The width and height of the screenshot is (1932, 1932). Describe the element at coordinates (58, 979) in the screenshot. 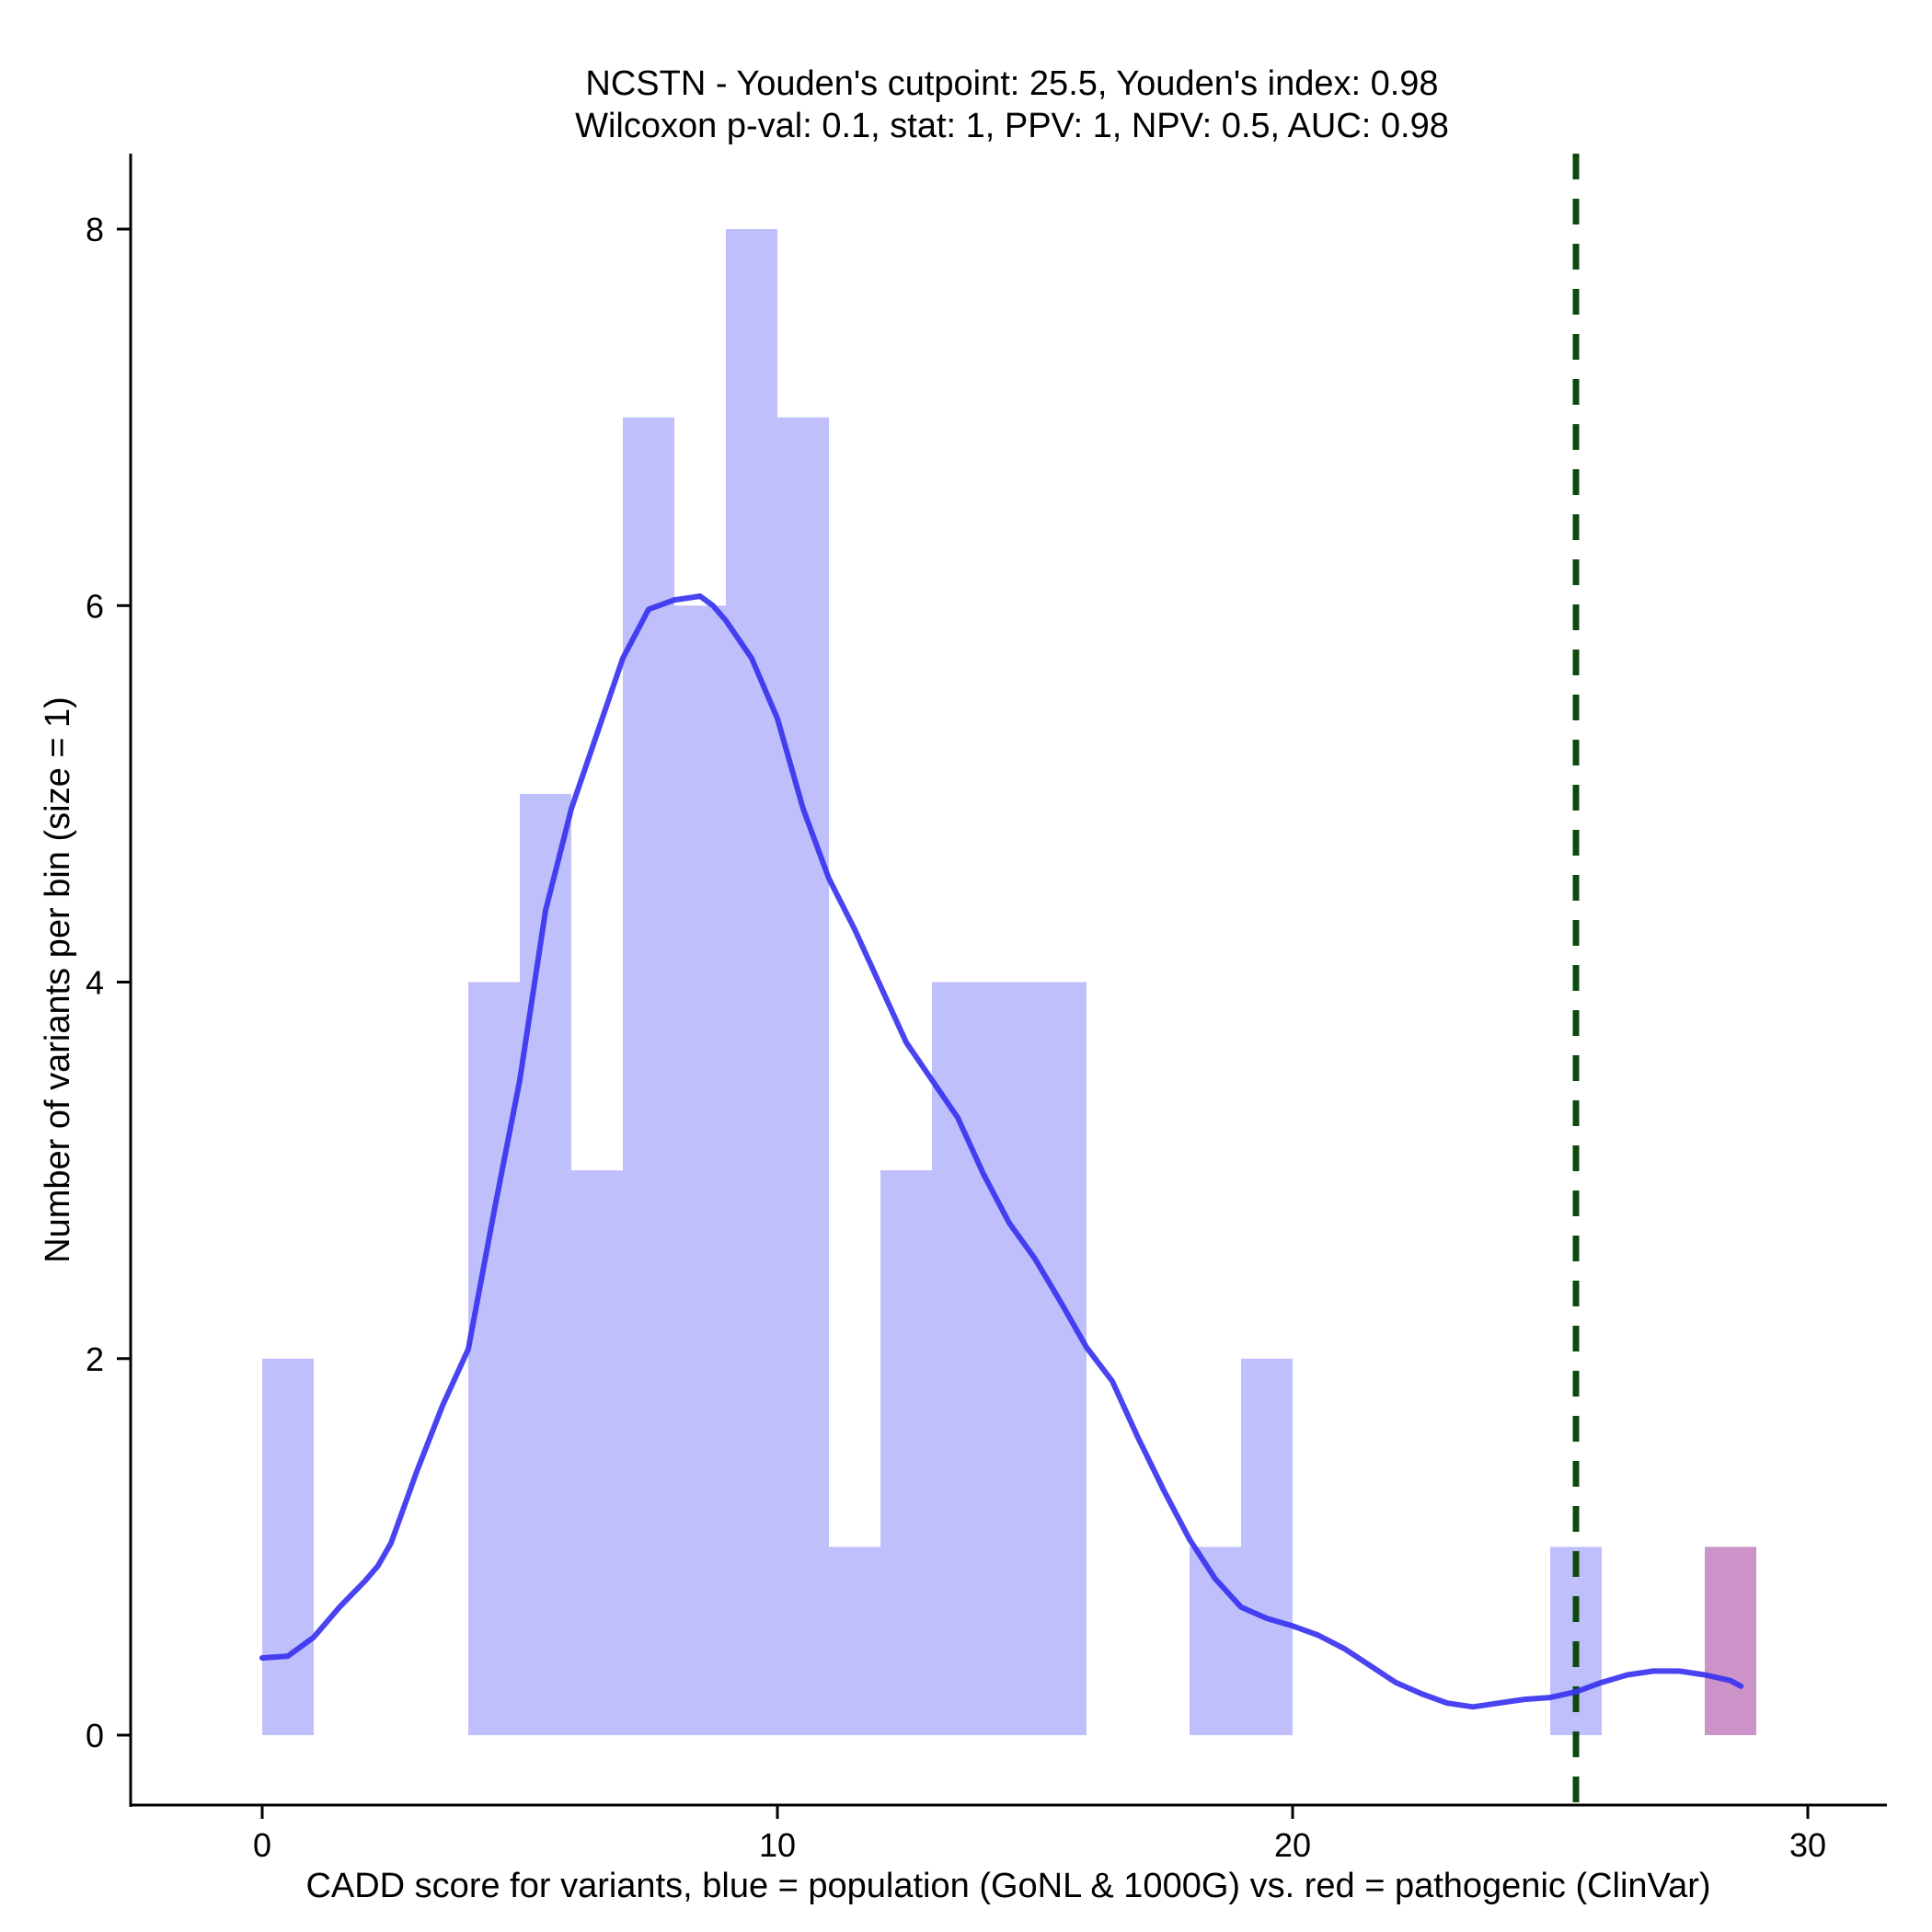

I see `y-axis-label: Number of variants per bin (size = 1)` at that location.